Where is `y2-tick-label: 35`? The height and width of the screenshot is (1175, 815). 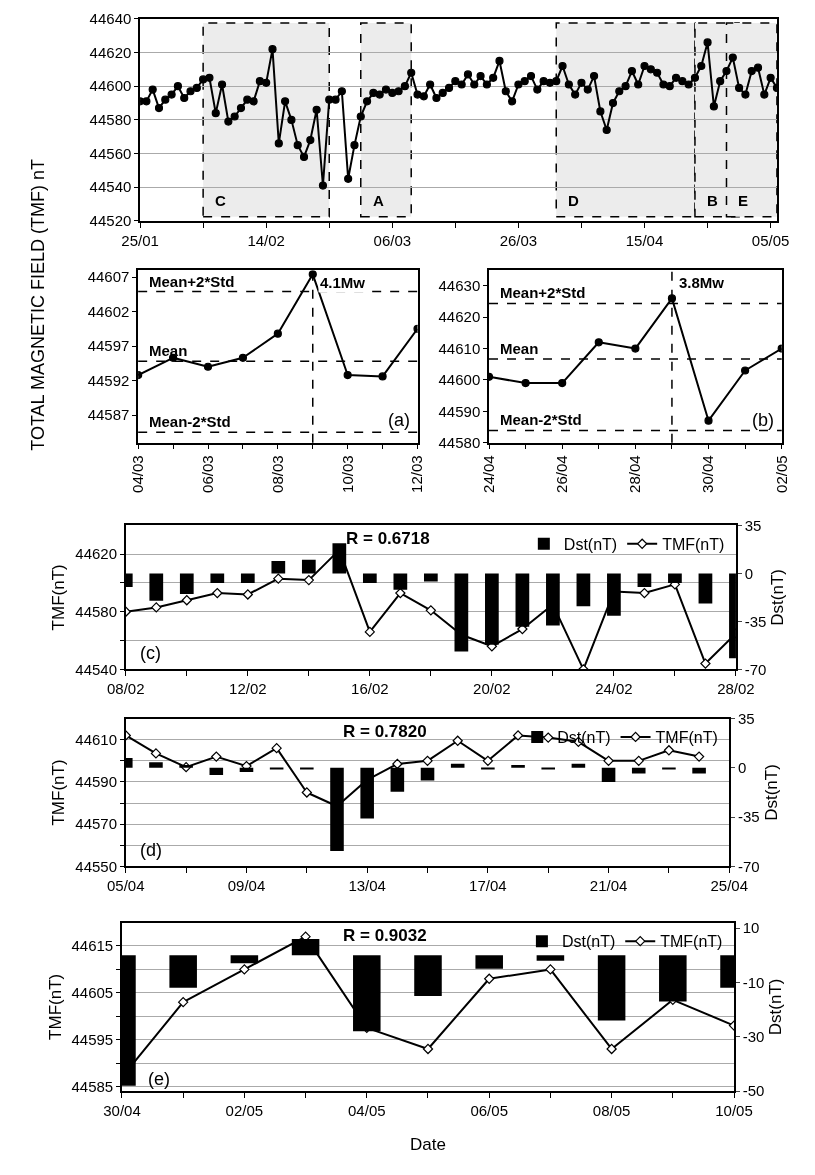
y2-tick-label: 35 is located at coordinates (753, 525).